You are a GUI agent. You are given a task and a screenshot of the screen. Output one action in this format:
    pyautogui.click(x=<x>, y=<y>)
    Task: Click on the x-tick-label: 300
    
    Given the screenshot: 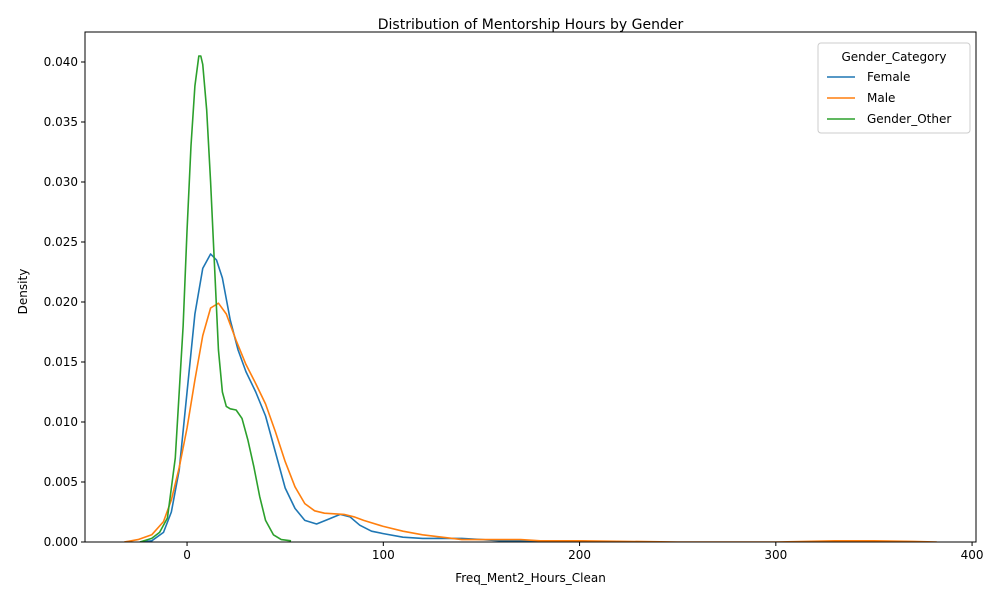 What is the action you would take?
    pyautogui.click(x=775, y=555)
    